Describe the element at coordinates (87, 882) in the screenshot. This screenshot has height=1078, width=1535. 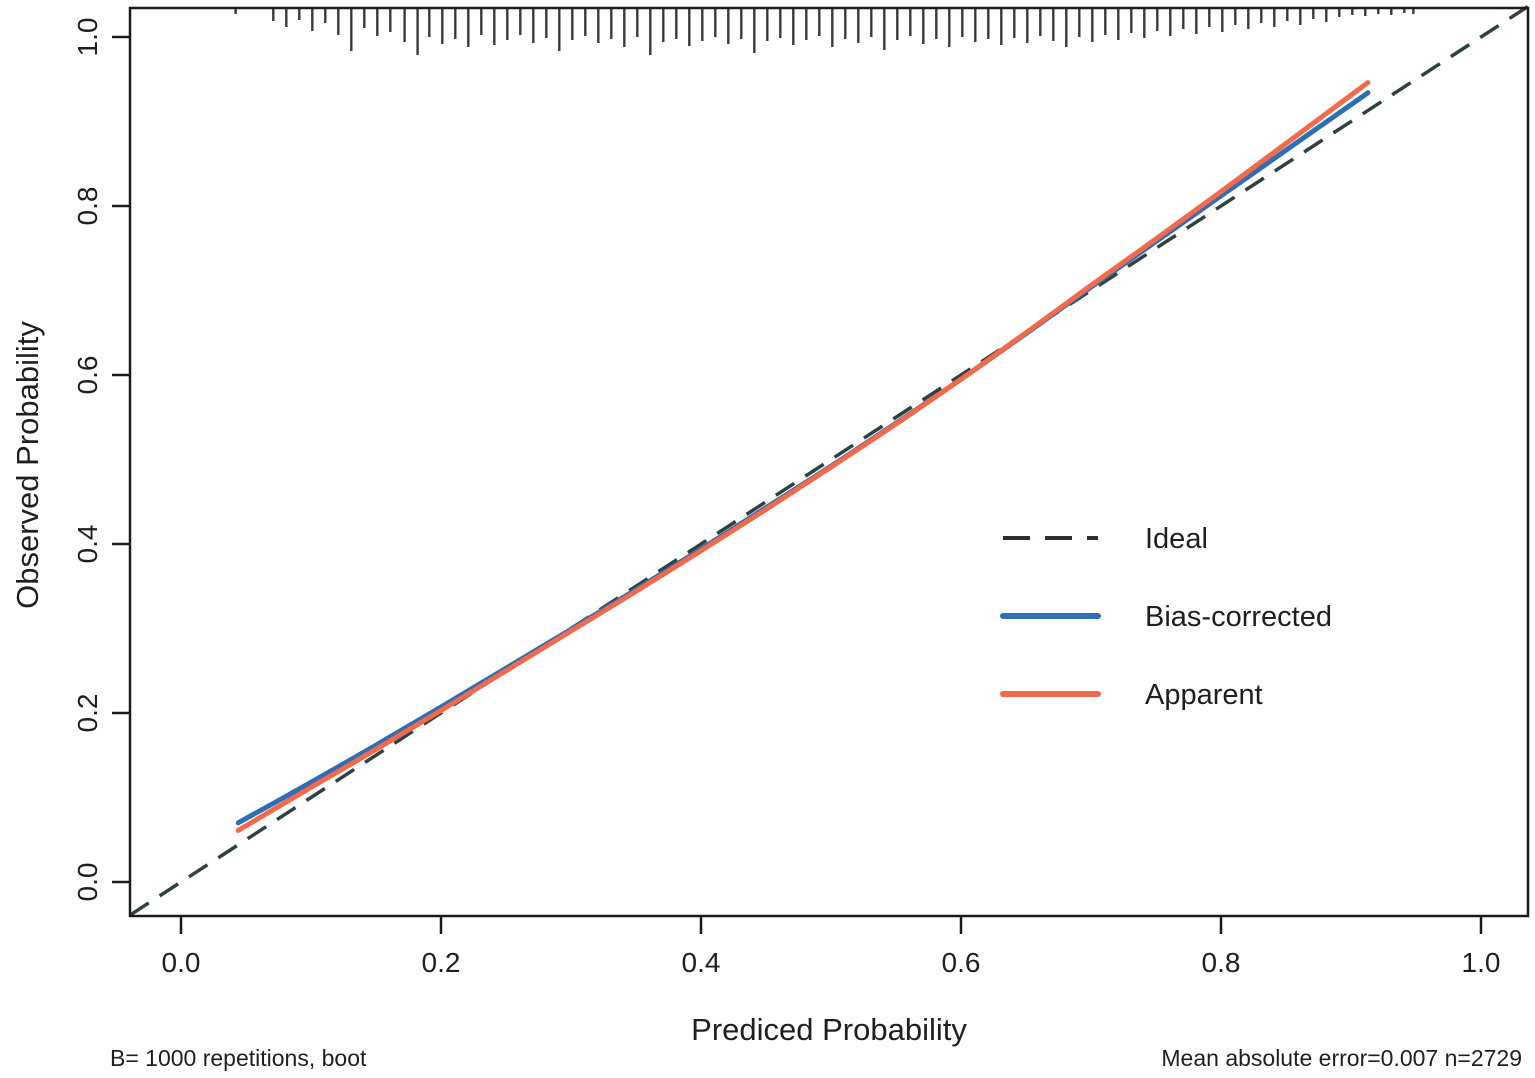
I see `y-axis-tick-label: 0.0` at that location.